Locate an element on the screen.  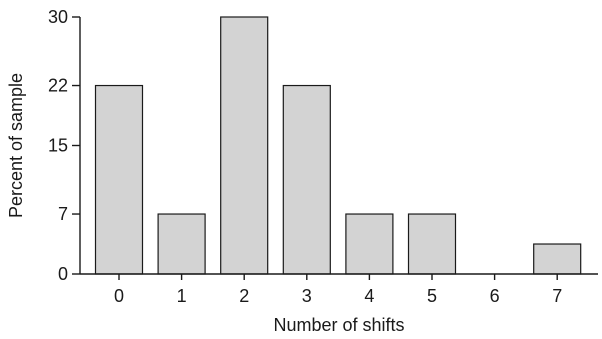
x-tick-label: 7 is located at coordinates (557, 296).